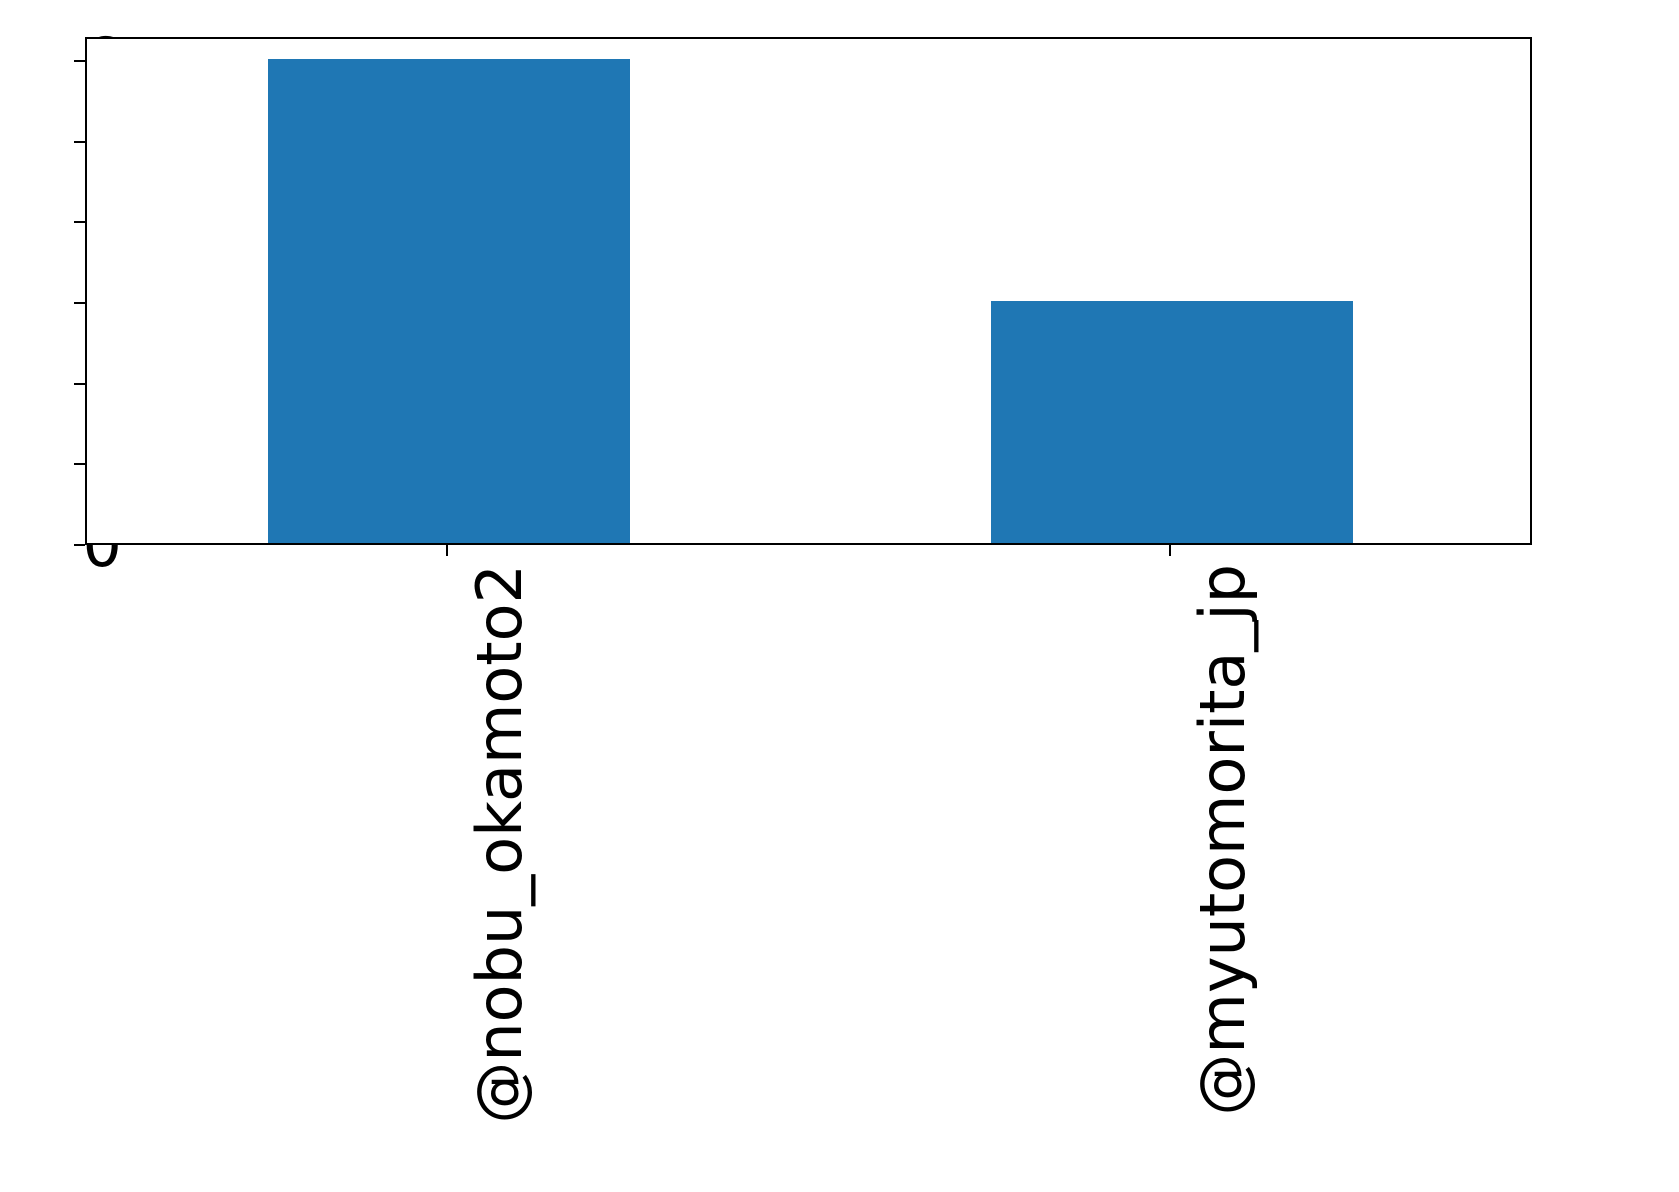 Image resolution: width=1679 pixels, height=1192 pixels. What do you see at coordinates (499, 844) in the screenshot?
I see `x-tick-label: @nobu_okamoto2` at bounding box center [499, 844].